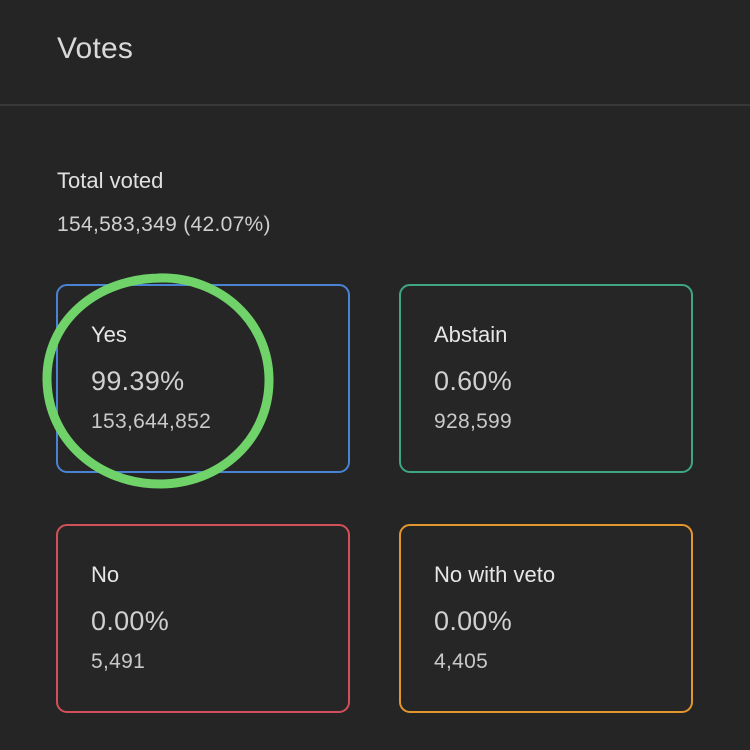  Describe the element at coordinates (546, 618) in the screenshot. I see `vote-card-no-with-veto: No with veto 0.00% 4,405` at that location.